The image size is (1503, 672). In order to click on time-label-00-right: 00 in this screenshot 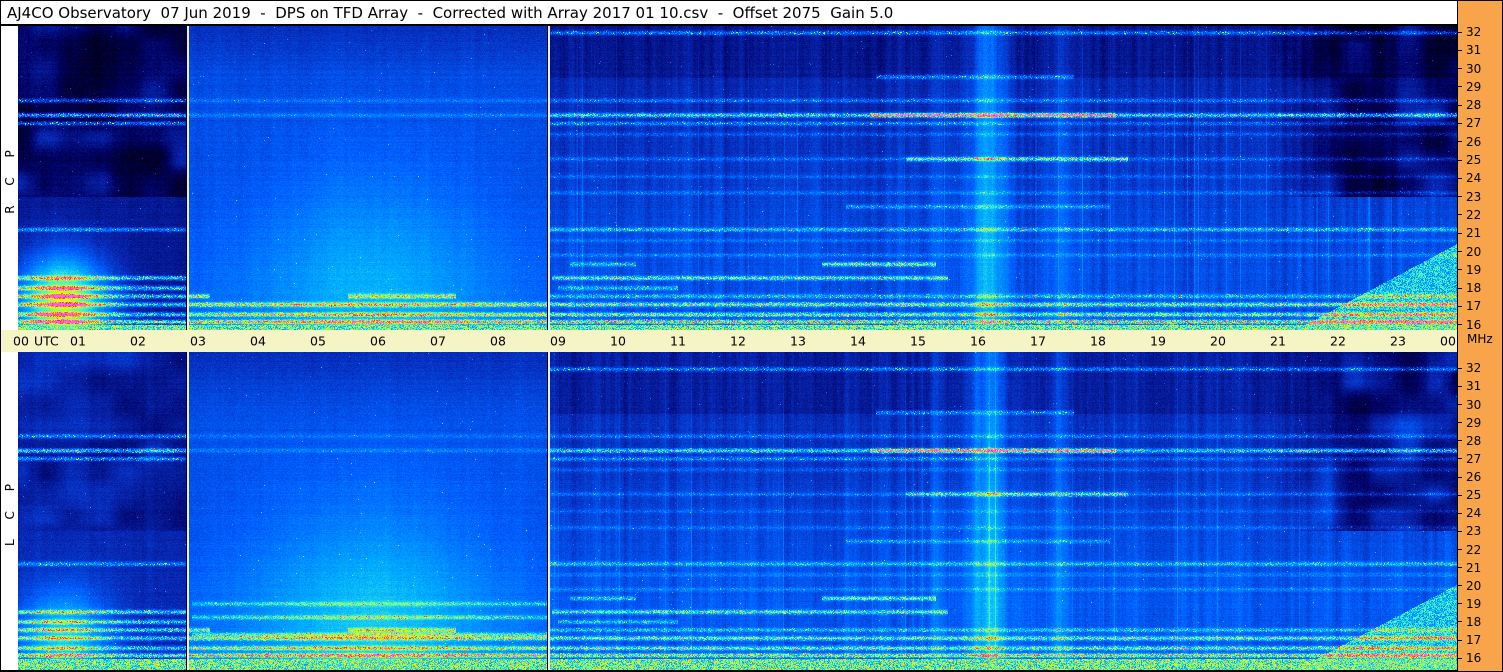, I will do `click(1448, 341)`.